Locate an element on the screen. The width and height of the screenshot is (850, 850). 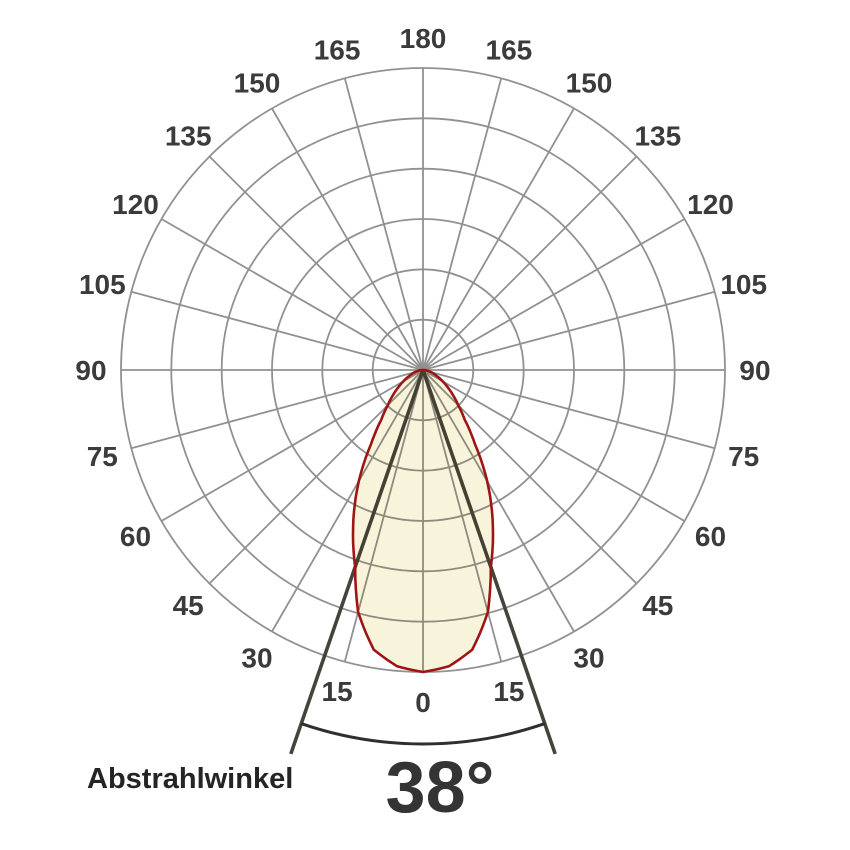
angle-tick-label: 180 is located at coordinates (423, 38).